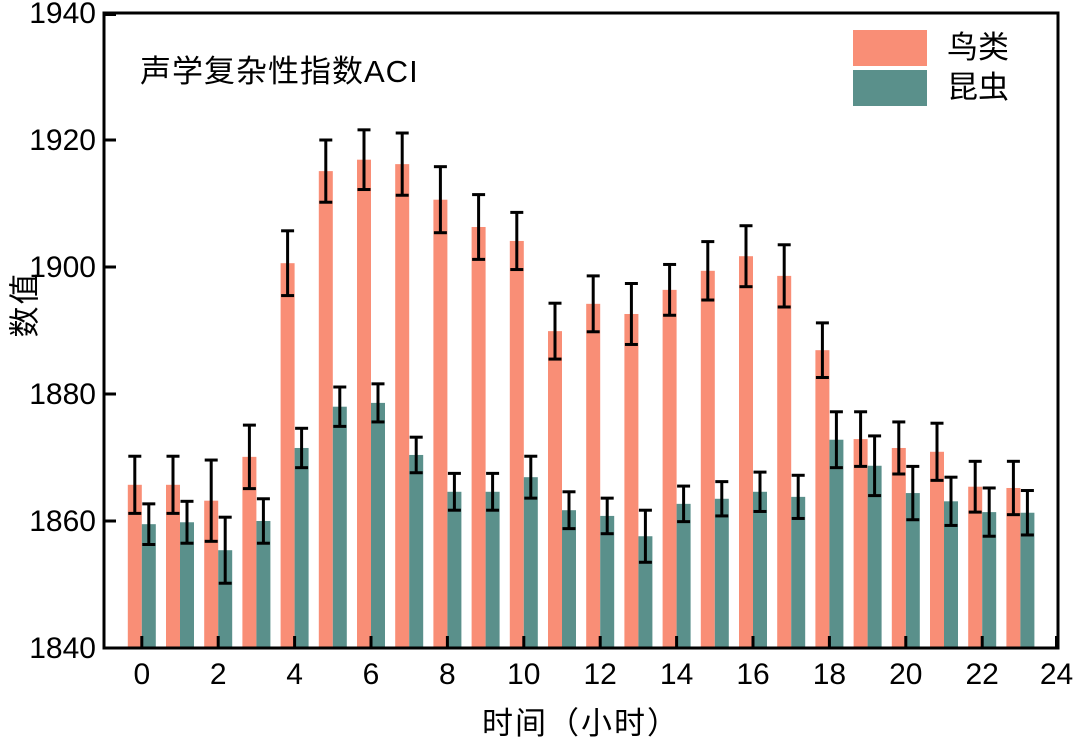  What do you see at coordinates (931, 48) in the screenshot?
I see `legend-item-birds: 鸟类` at bounding box center [931, 48].